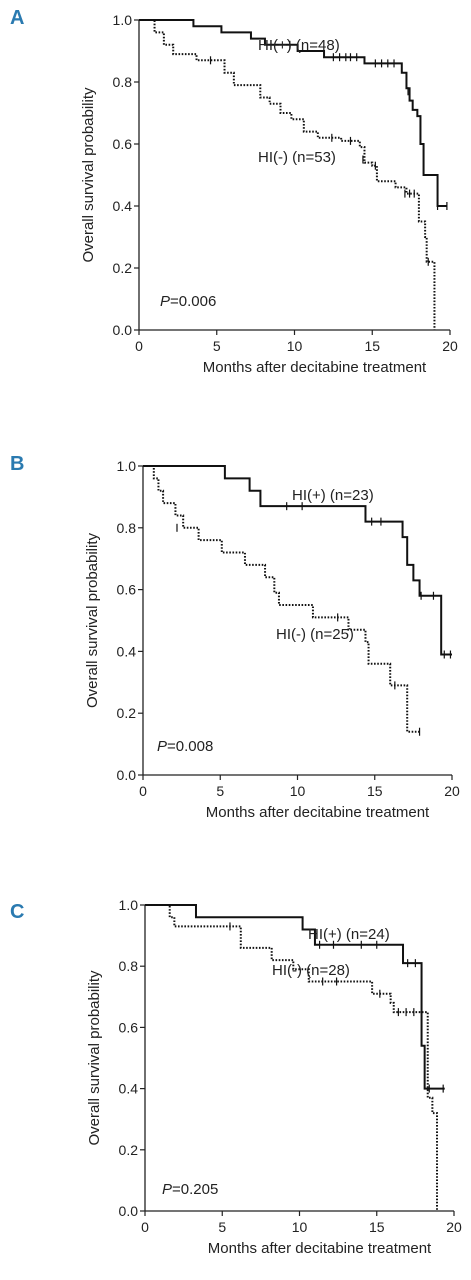  Describe the element at coordinates (17, 18) in the screenshot. I see `panel-letter-a: A` at that location.